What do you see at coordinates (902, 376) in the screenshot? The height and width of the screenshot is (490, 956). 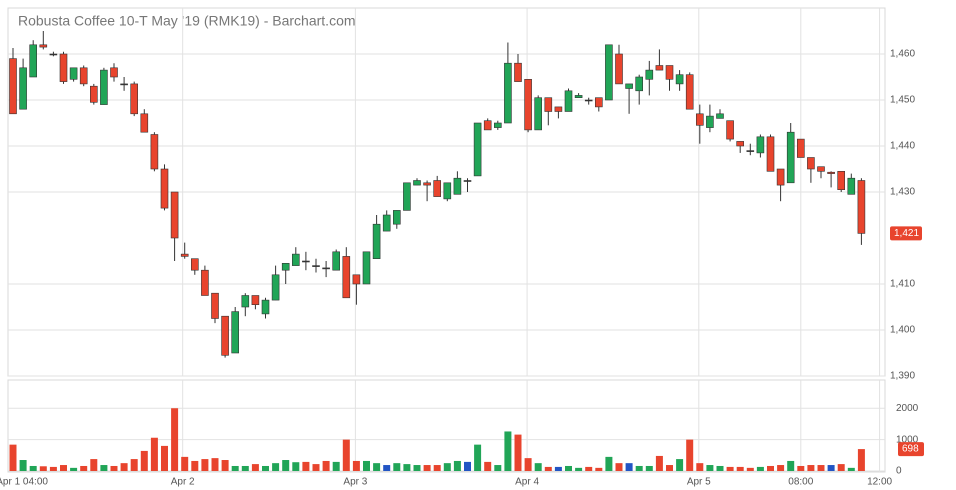 I see `y-tick-label: 1,390` at bounding box center [902, 376].